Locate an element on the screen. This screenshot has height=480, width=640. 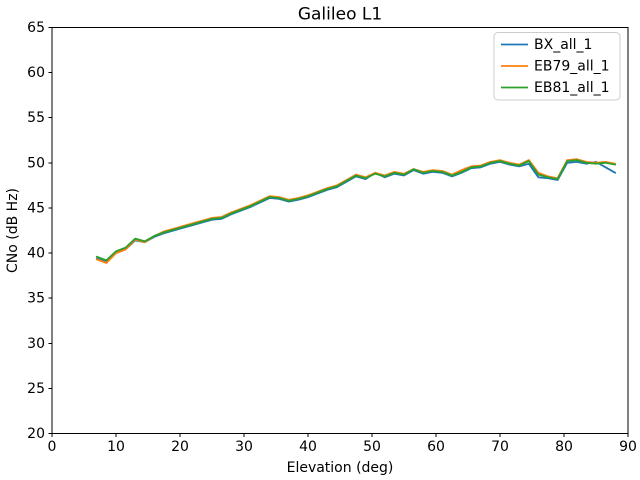
legend-entry-label: BX_all_1 is located at coordinates (563, 45).